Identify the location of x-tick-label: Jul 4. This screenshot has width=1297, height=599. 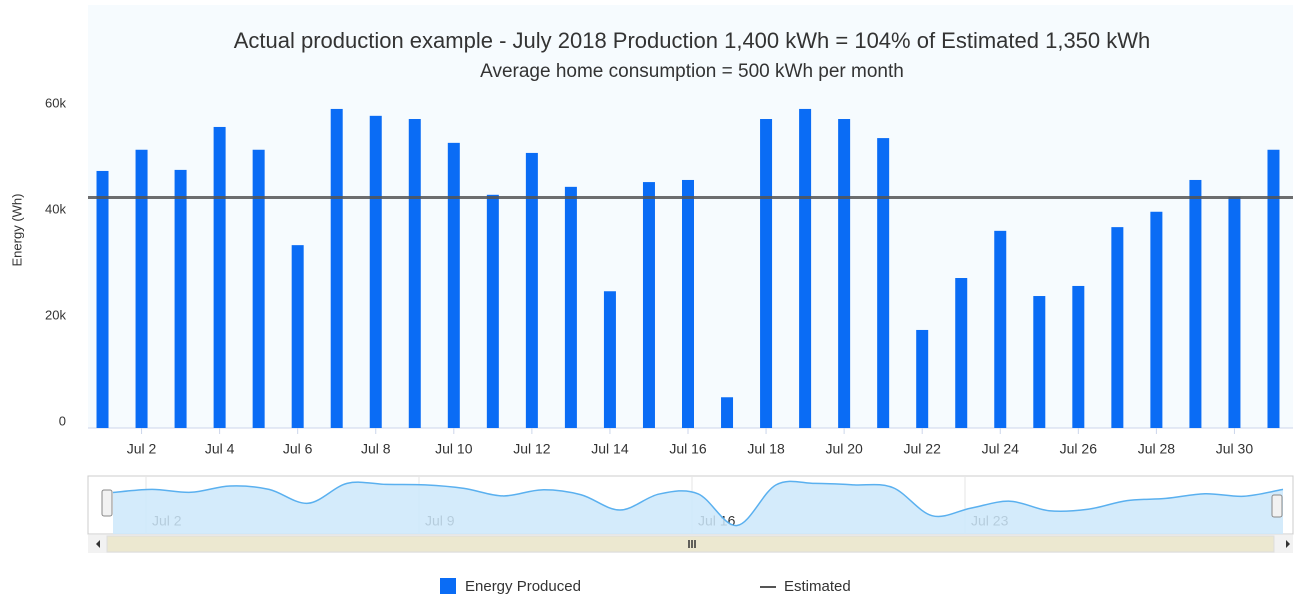
(220, 449).